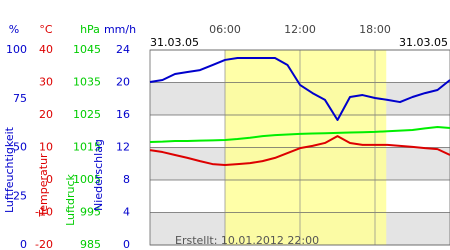  I want to click on x-tick-label: 18:00, so click(375, 29).